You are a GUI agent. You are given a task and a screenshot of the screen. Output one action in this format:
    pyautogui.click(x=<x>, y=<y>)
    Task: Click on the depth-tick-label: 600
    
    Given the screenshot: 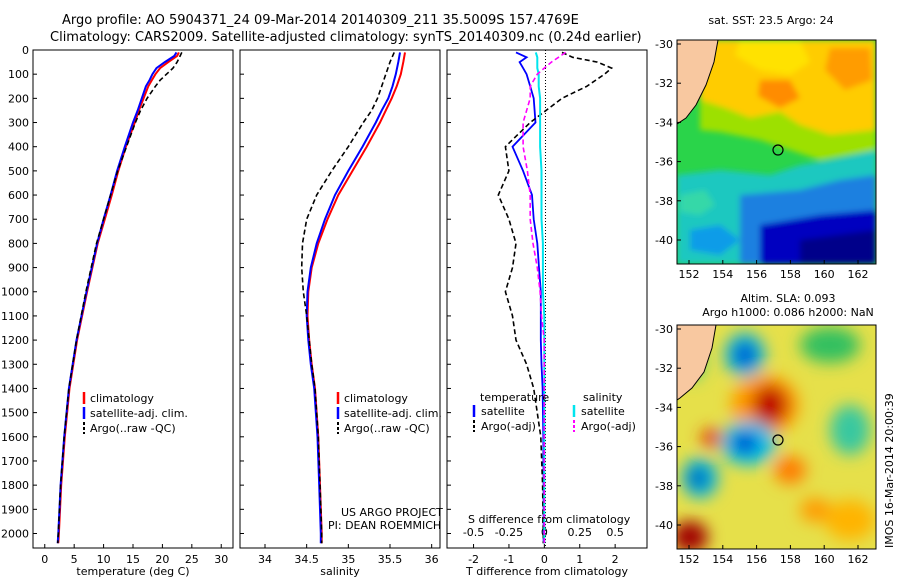 What is the action you would take?
    pyautogui.click(x=18, y=195)
    